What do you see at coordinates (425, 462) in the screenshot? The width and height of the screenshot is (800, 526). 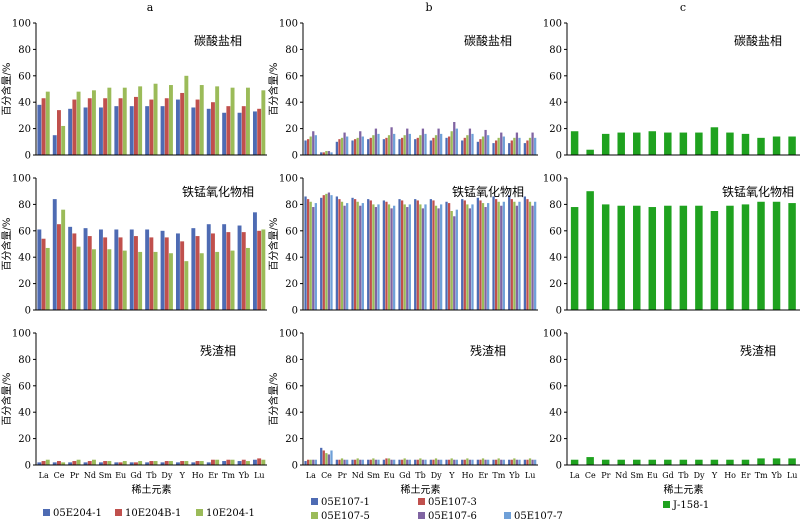 I see `bar-05E107-7-Tb` at bounding box center [425, 462].